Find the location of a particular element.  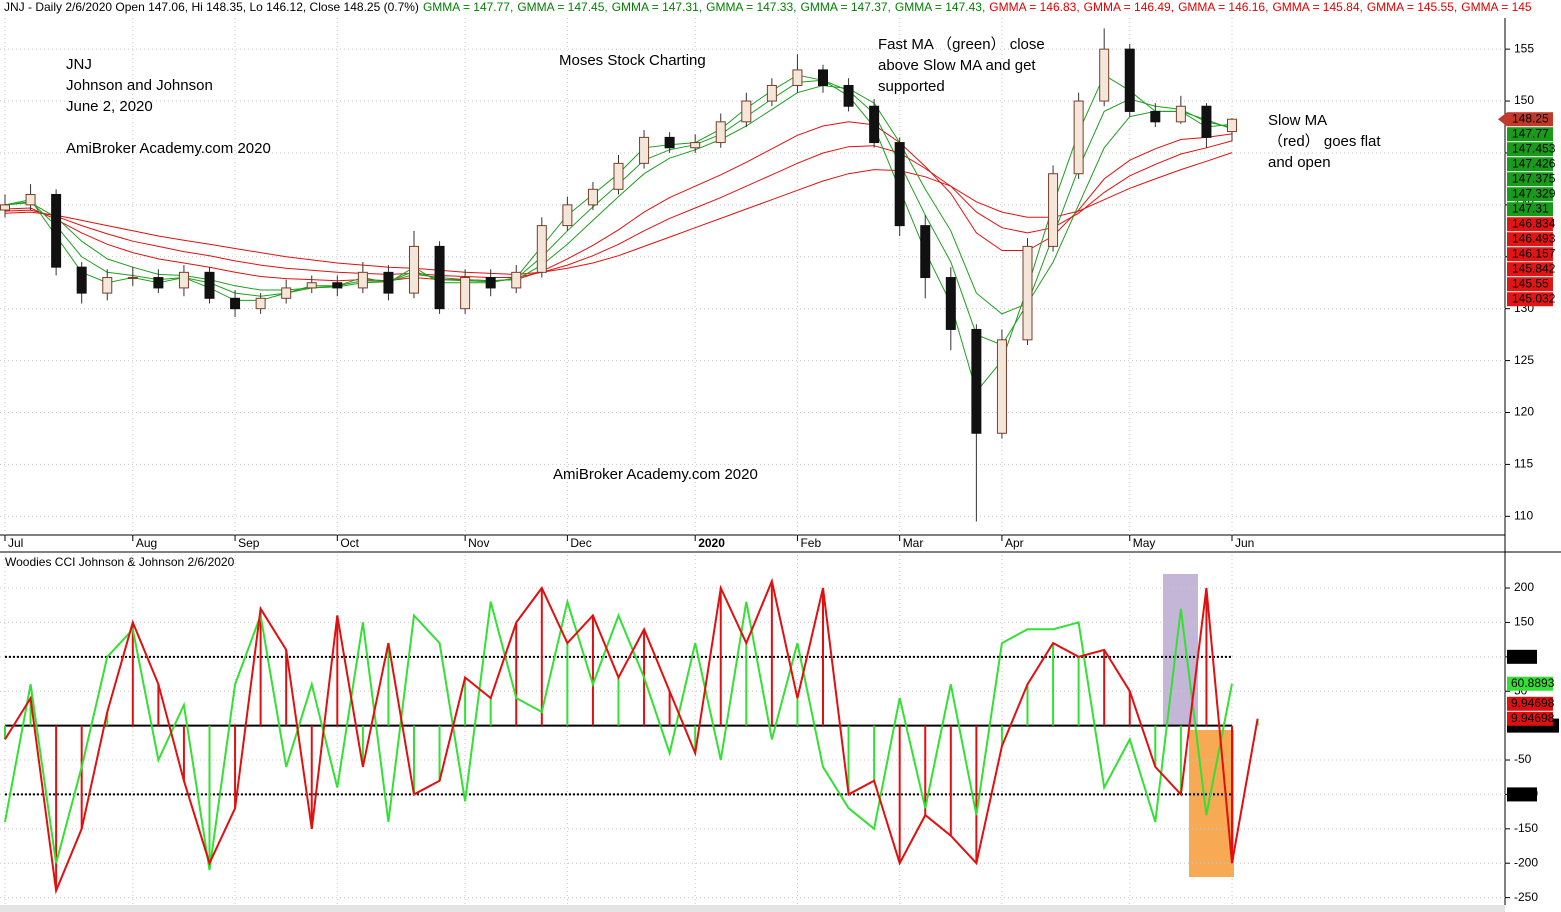

last-value-label: 9.94698 is located at coordinates (1533, 718).